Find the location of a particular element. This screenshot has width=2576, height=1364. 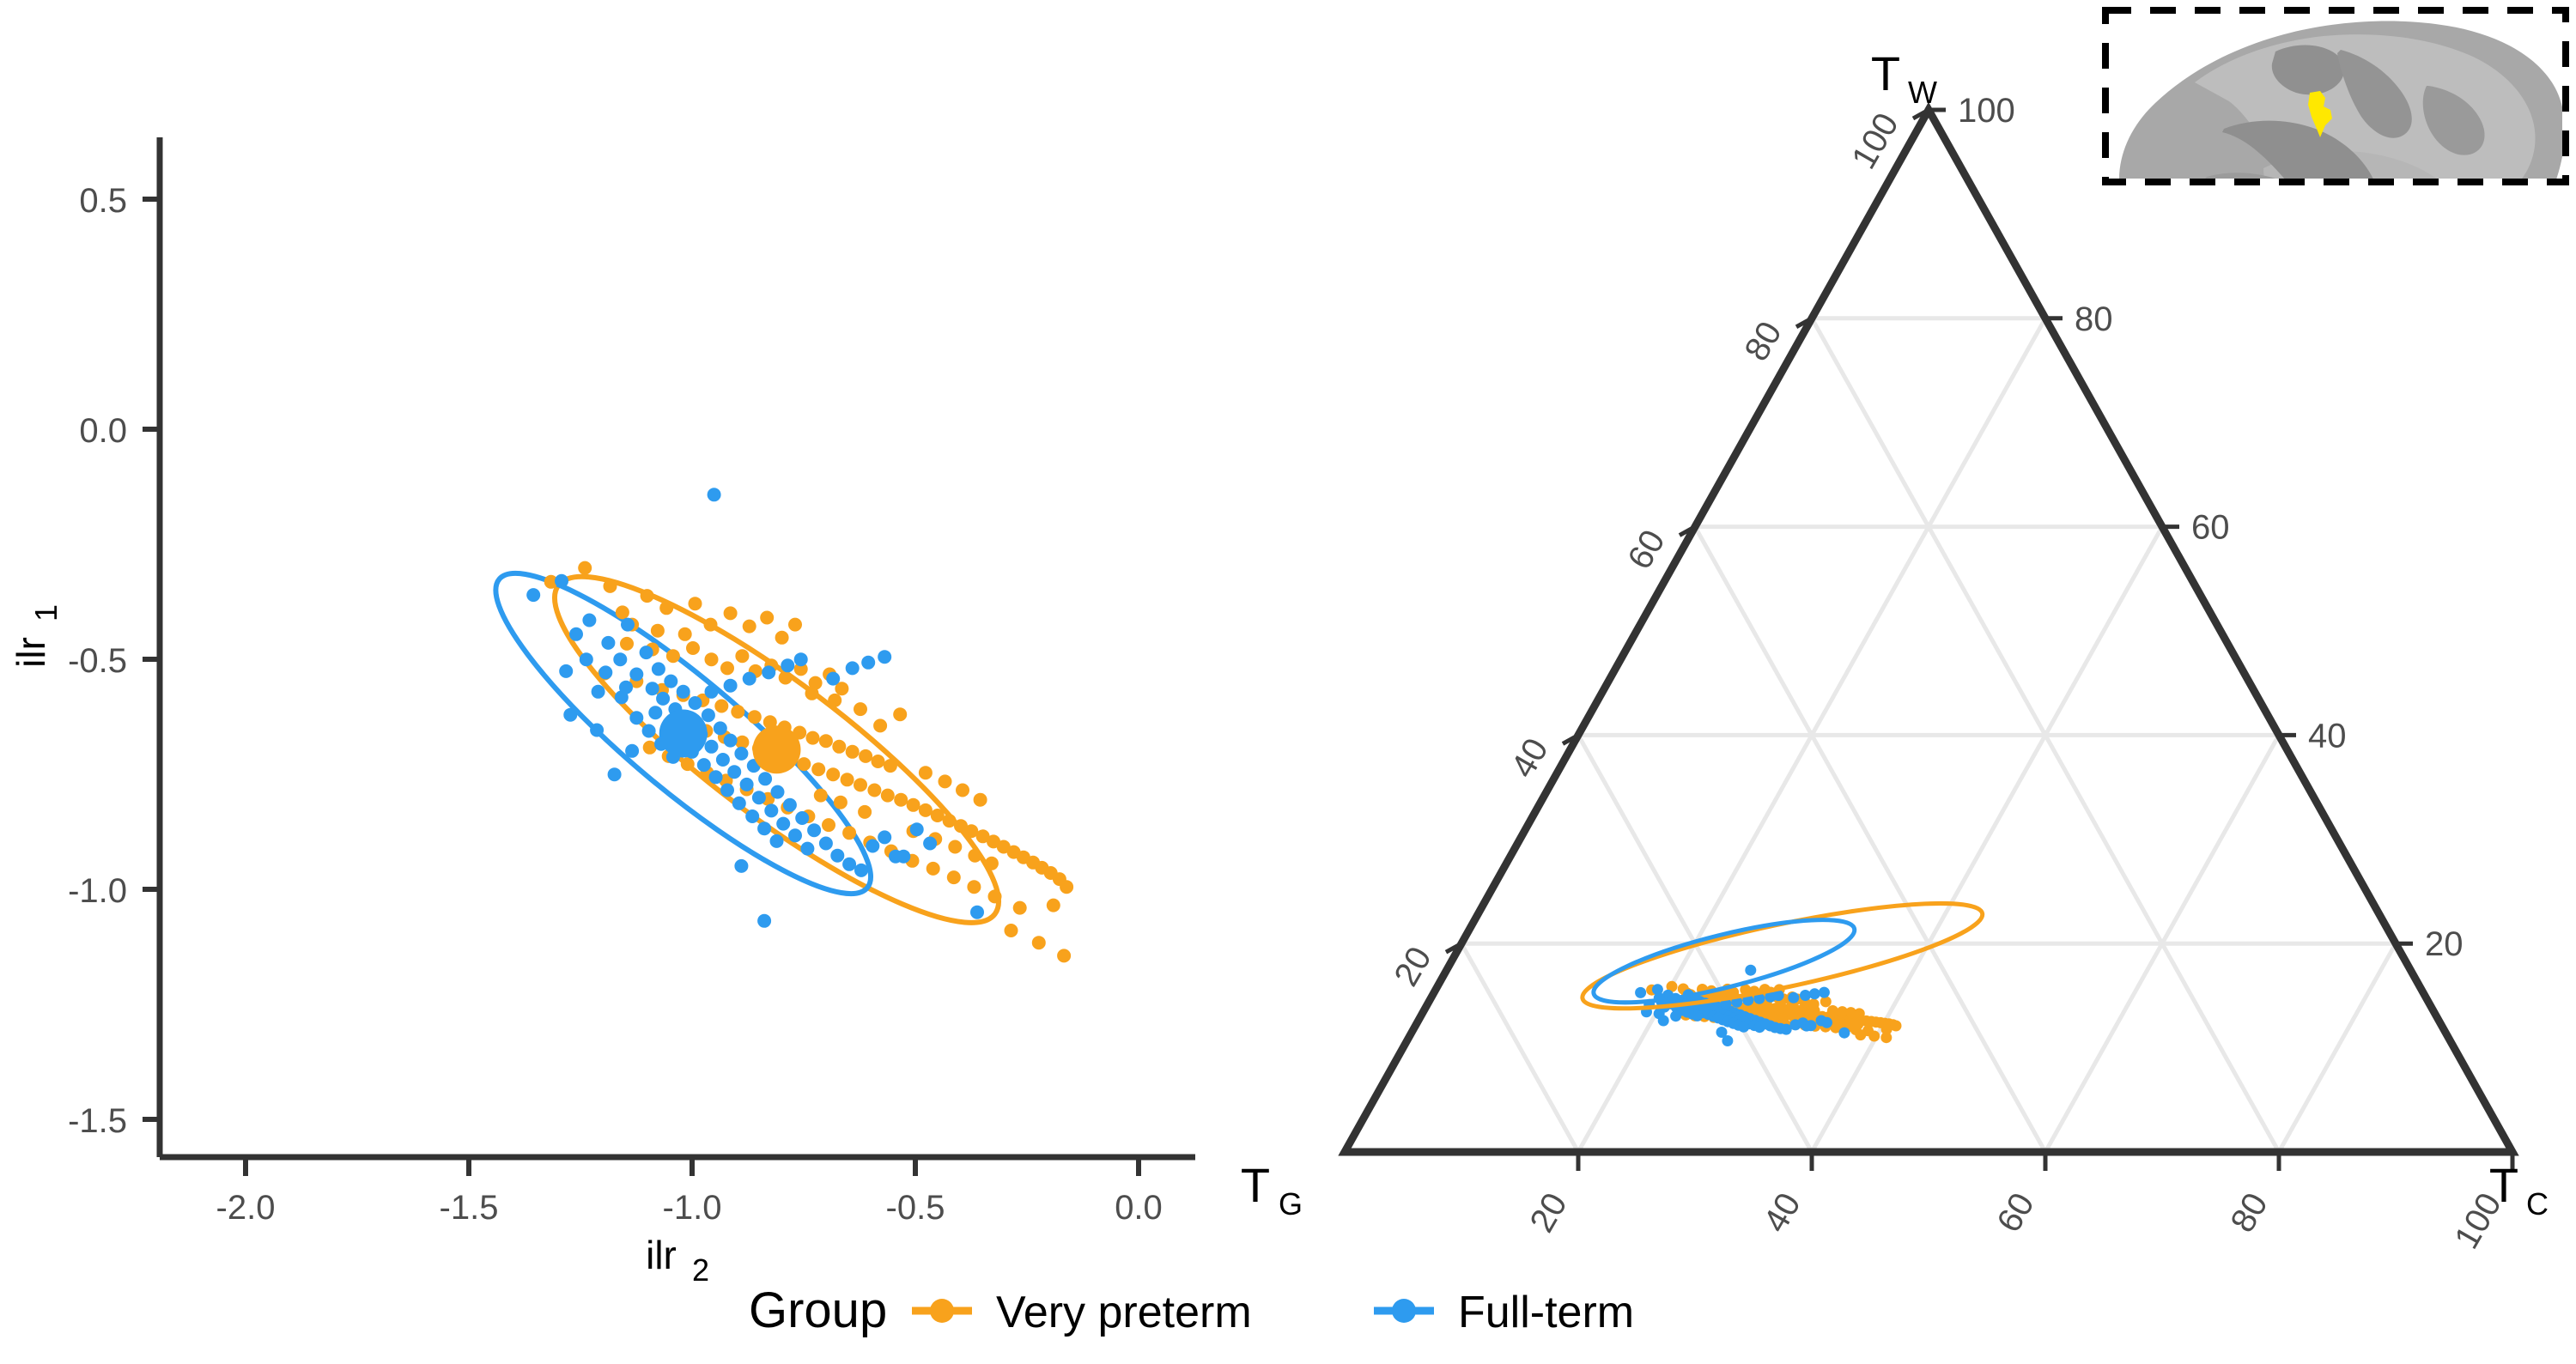

scatter-ytick-4: -1.5 is located at coordinates (98, 1121).